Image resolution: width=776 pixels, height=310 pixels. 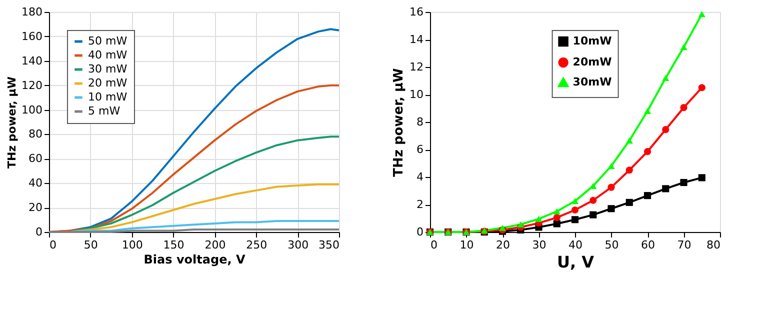 I want to click on x-tick-label: 60, so click(x=648, y=245).